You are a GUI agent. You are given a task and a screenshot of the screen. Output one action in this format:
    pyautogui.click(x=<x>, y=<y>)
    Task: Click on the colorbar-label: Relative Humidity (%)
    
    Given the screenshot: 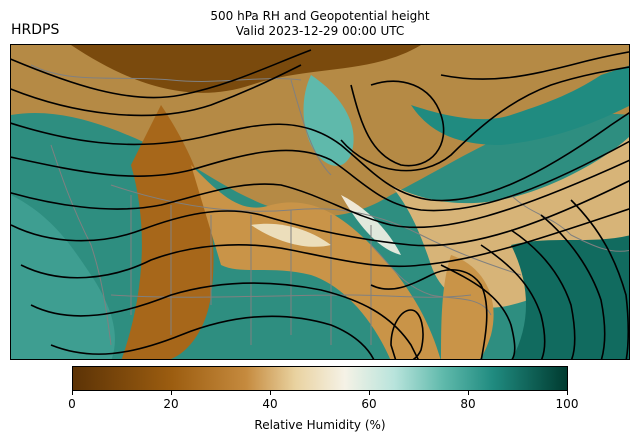 What is the action you would take?
    pyautogui.click(x=320, y=425)
    